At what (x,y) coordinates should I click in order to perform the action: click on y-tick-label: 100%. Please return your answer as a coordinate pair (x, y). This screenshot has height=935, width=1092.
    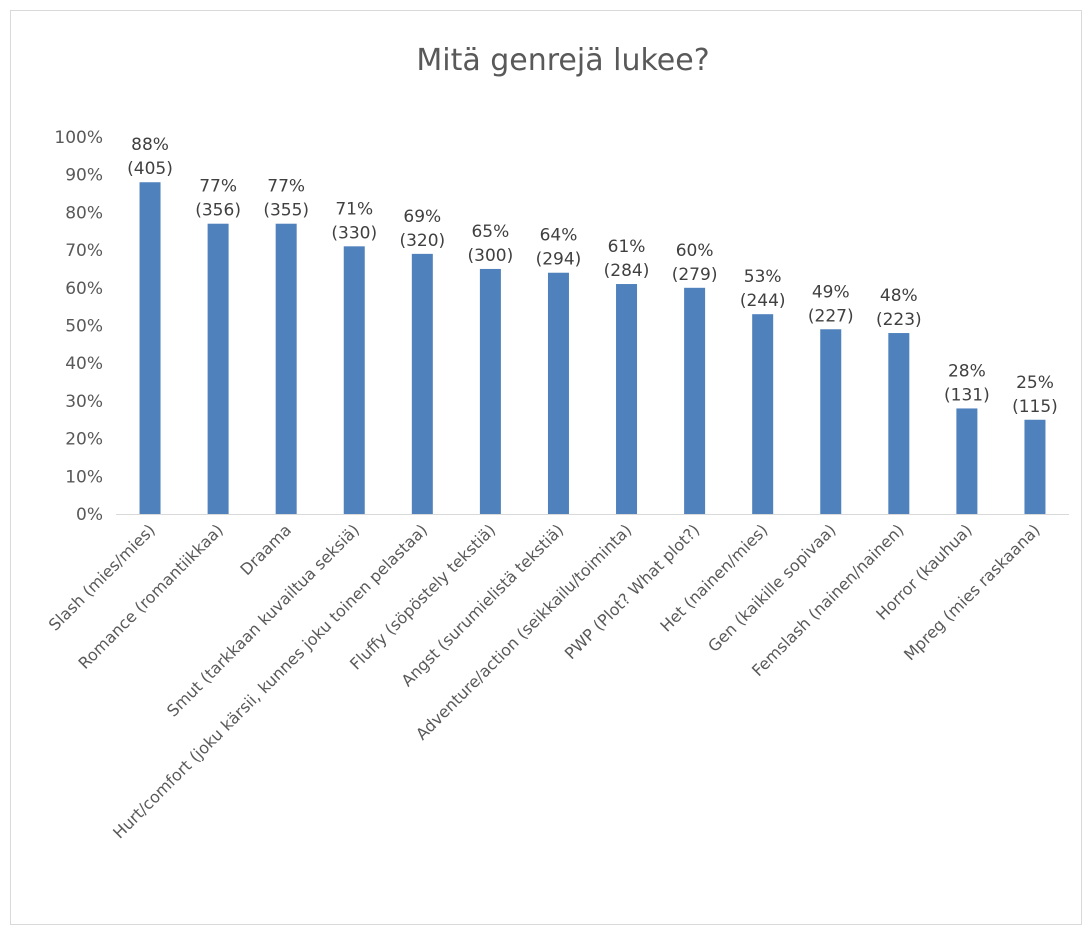
    Looking at the image, I should click on (78, 138).